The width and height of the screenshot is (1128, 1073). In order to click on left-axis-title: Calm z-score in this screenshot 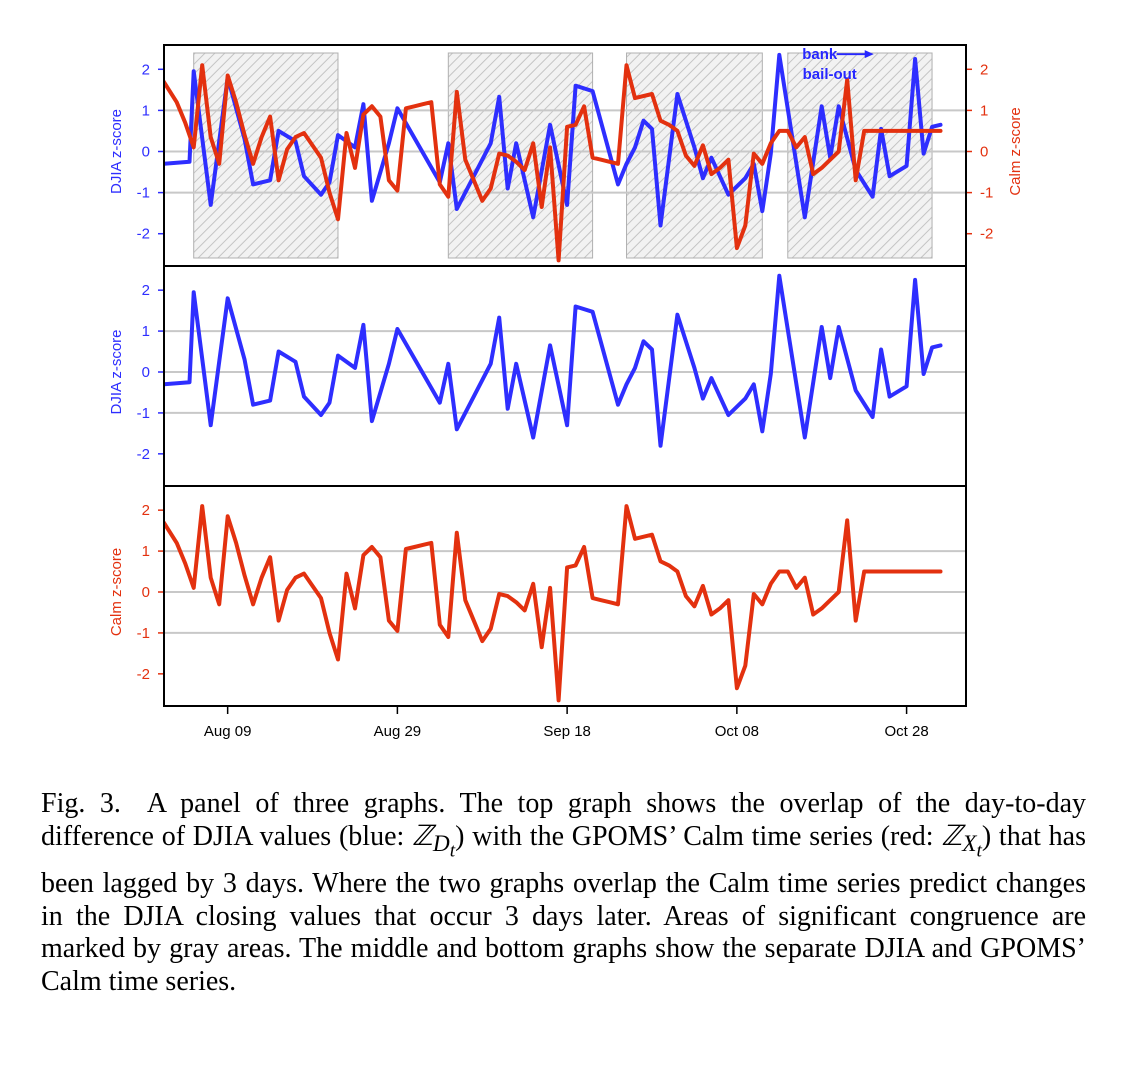, I will do `click(116, 592)`.